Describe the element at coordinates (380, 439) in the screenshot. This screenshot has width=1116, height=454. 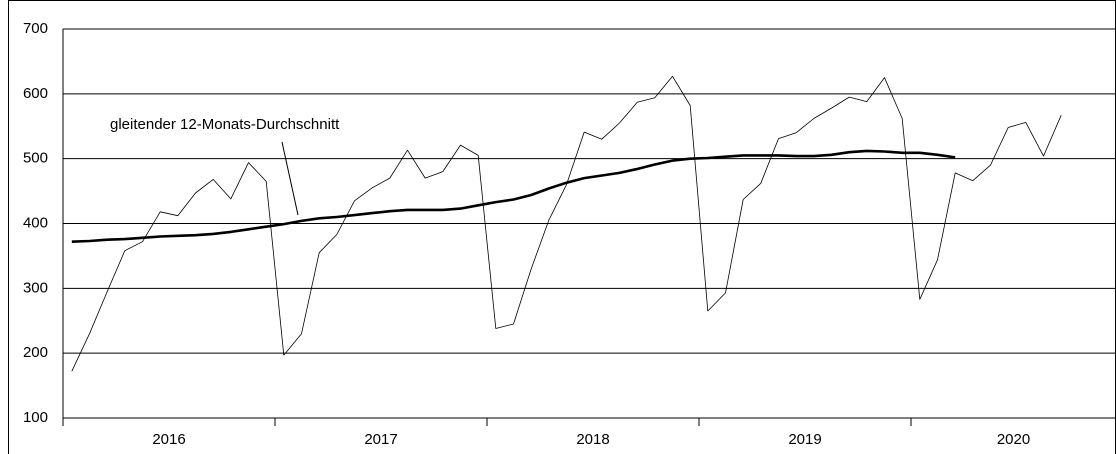
I see `x-tick-label: 2017` at that location.